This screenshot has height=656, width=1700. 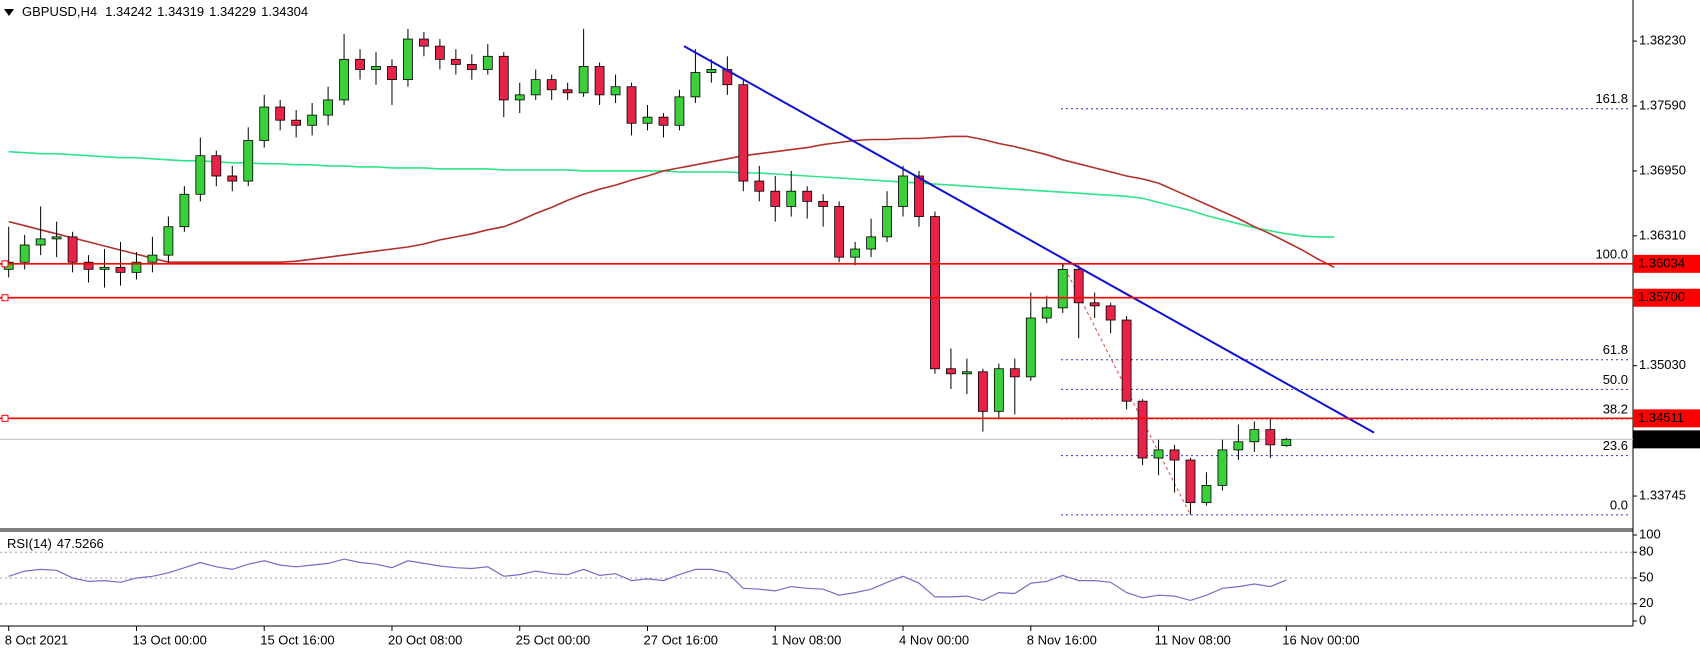 I want to click on rsi-line, so click(x=647, y=580).